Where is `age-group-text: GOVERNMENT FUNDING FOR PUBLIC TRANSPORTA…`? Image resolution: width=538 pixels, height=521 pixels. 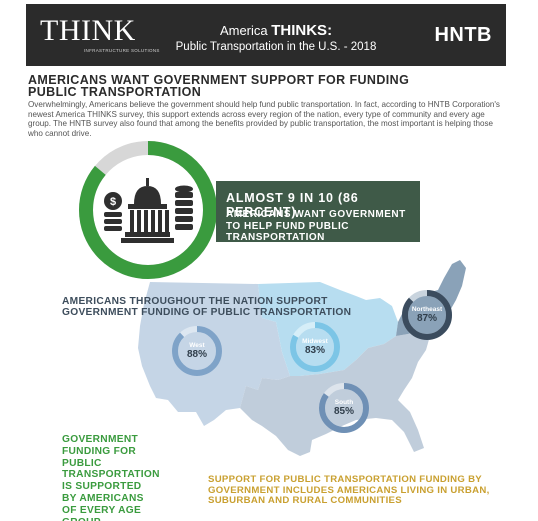 age-group-text: GOVERNMENT FUNDING FOR PUBLIC TRANSPORTA… is located at coordinates (111, 477).